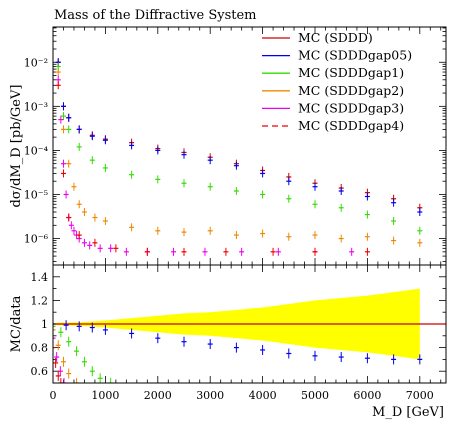 The image size is (461, 422). Describe the element at coordinates (83, 352) in the screenshot. I see `ratio-mc-sdddgap1-` at that location.